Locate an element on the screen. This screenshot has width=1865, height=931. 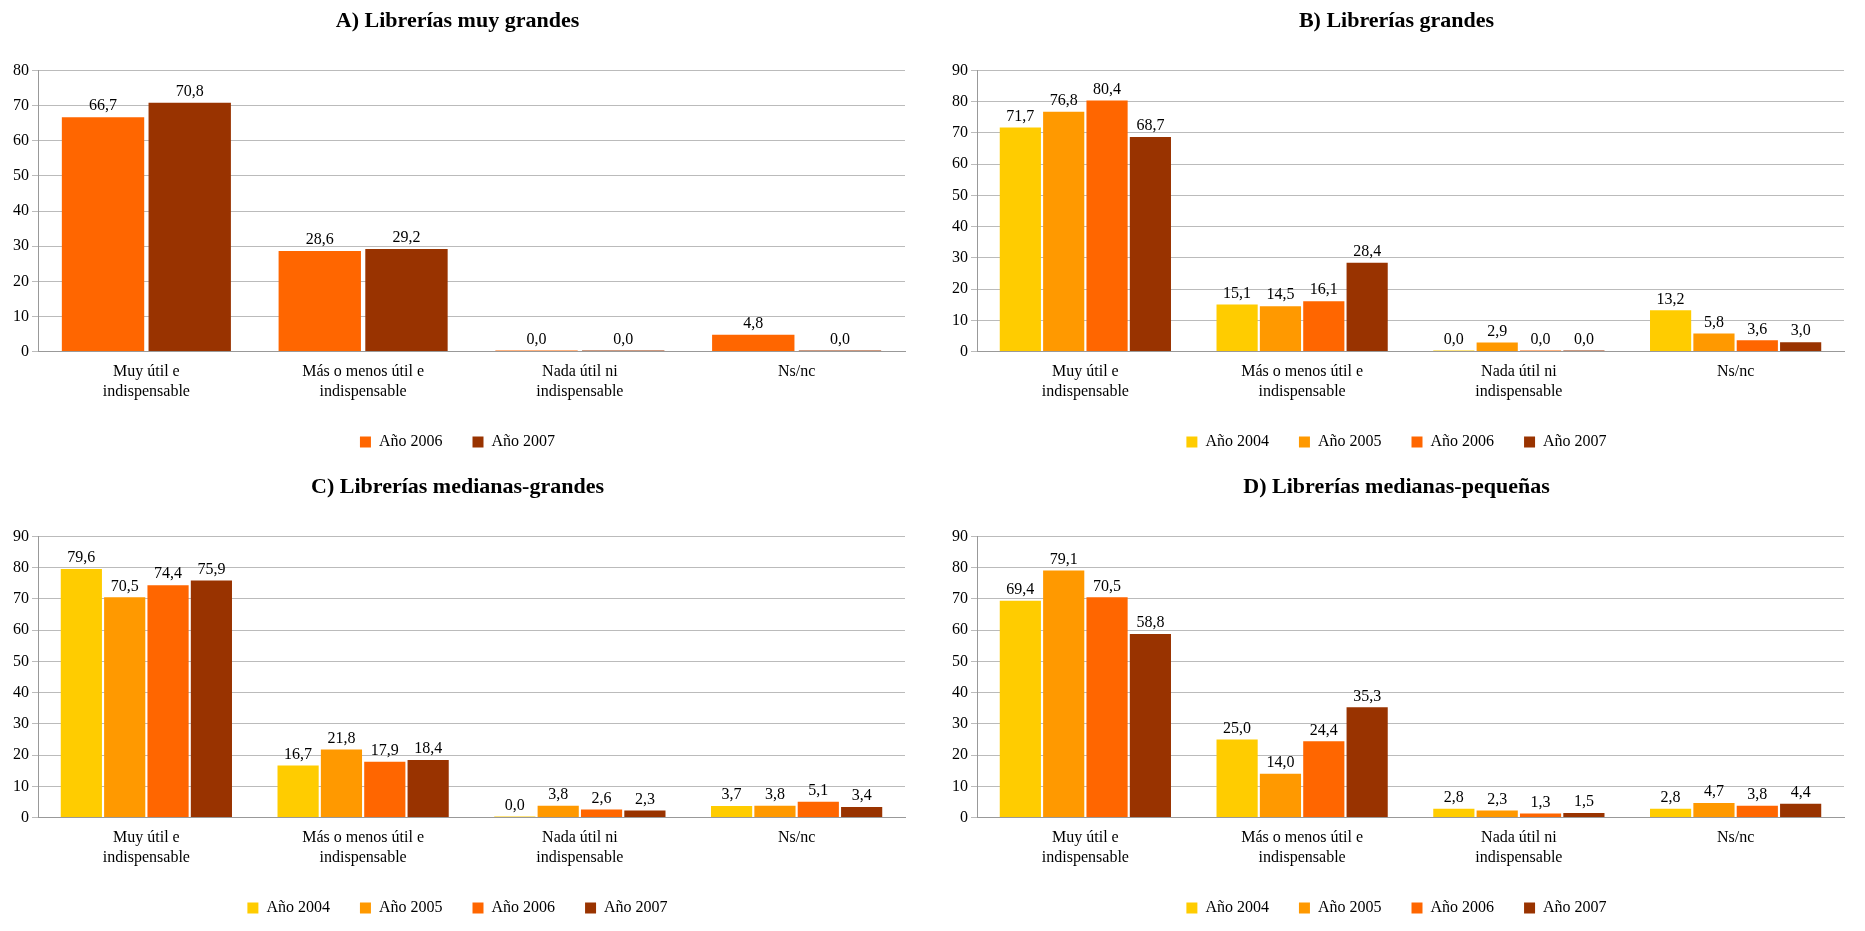
data-label: 74,4 is located at coordinates (168, 573).